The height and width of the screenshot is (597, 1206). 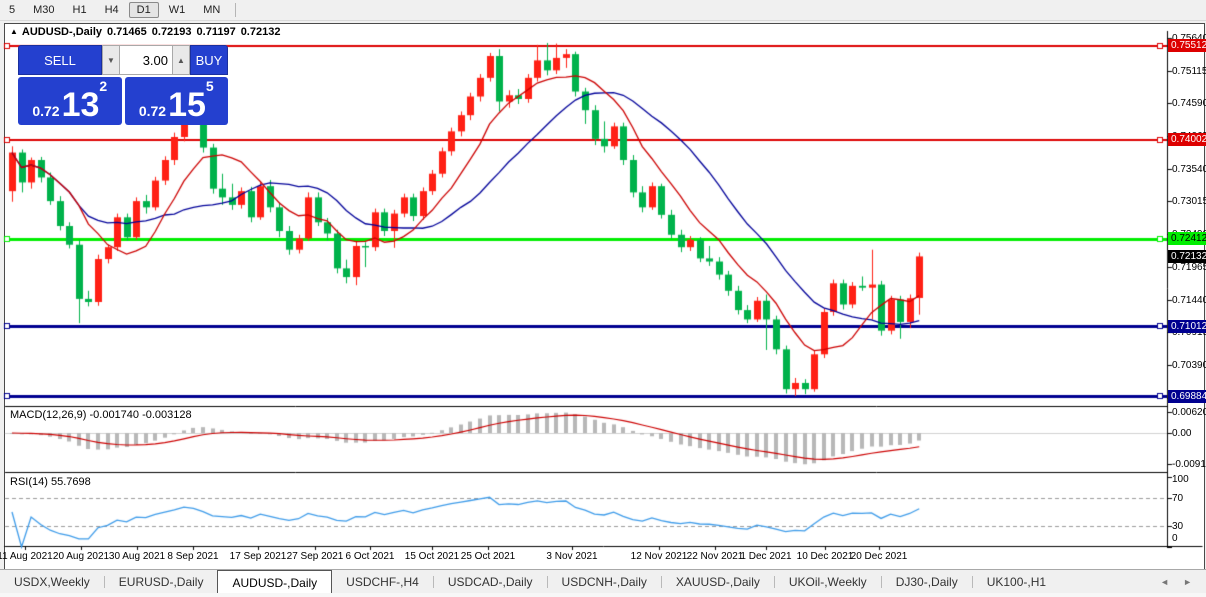 I want to click on price-badge-0.75512: 0.75512, so click(x=1187, y=46).